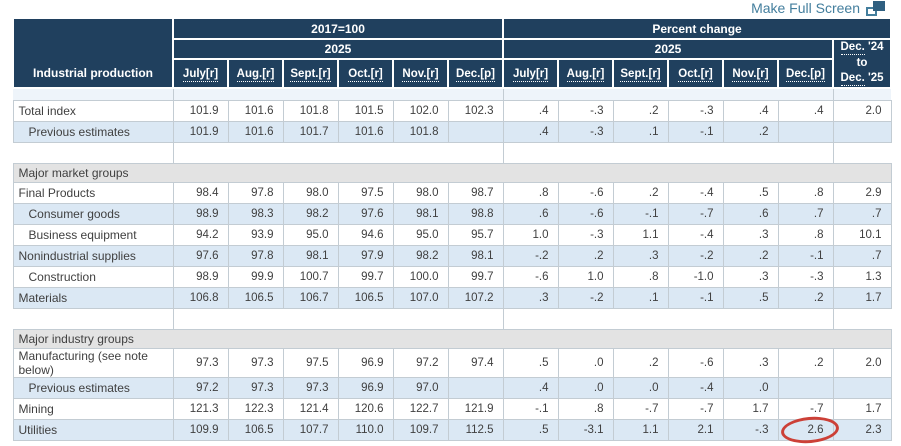 This screenshot has width=901, height=446. What do you see at coordinates (818, 8) in the screenshot?
I see `make-full-screen-link: Make Full Screen` at bounding box center [818, 8].